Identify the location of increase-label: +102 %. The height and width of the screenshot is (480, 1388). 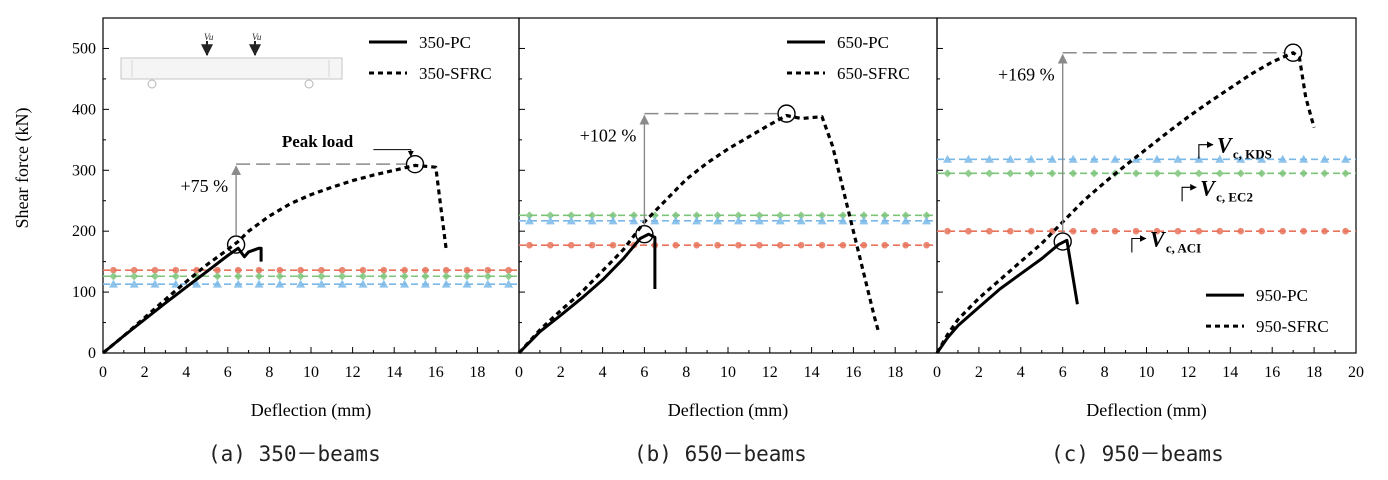
(608, 136).